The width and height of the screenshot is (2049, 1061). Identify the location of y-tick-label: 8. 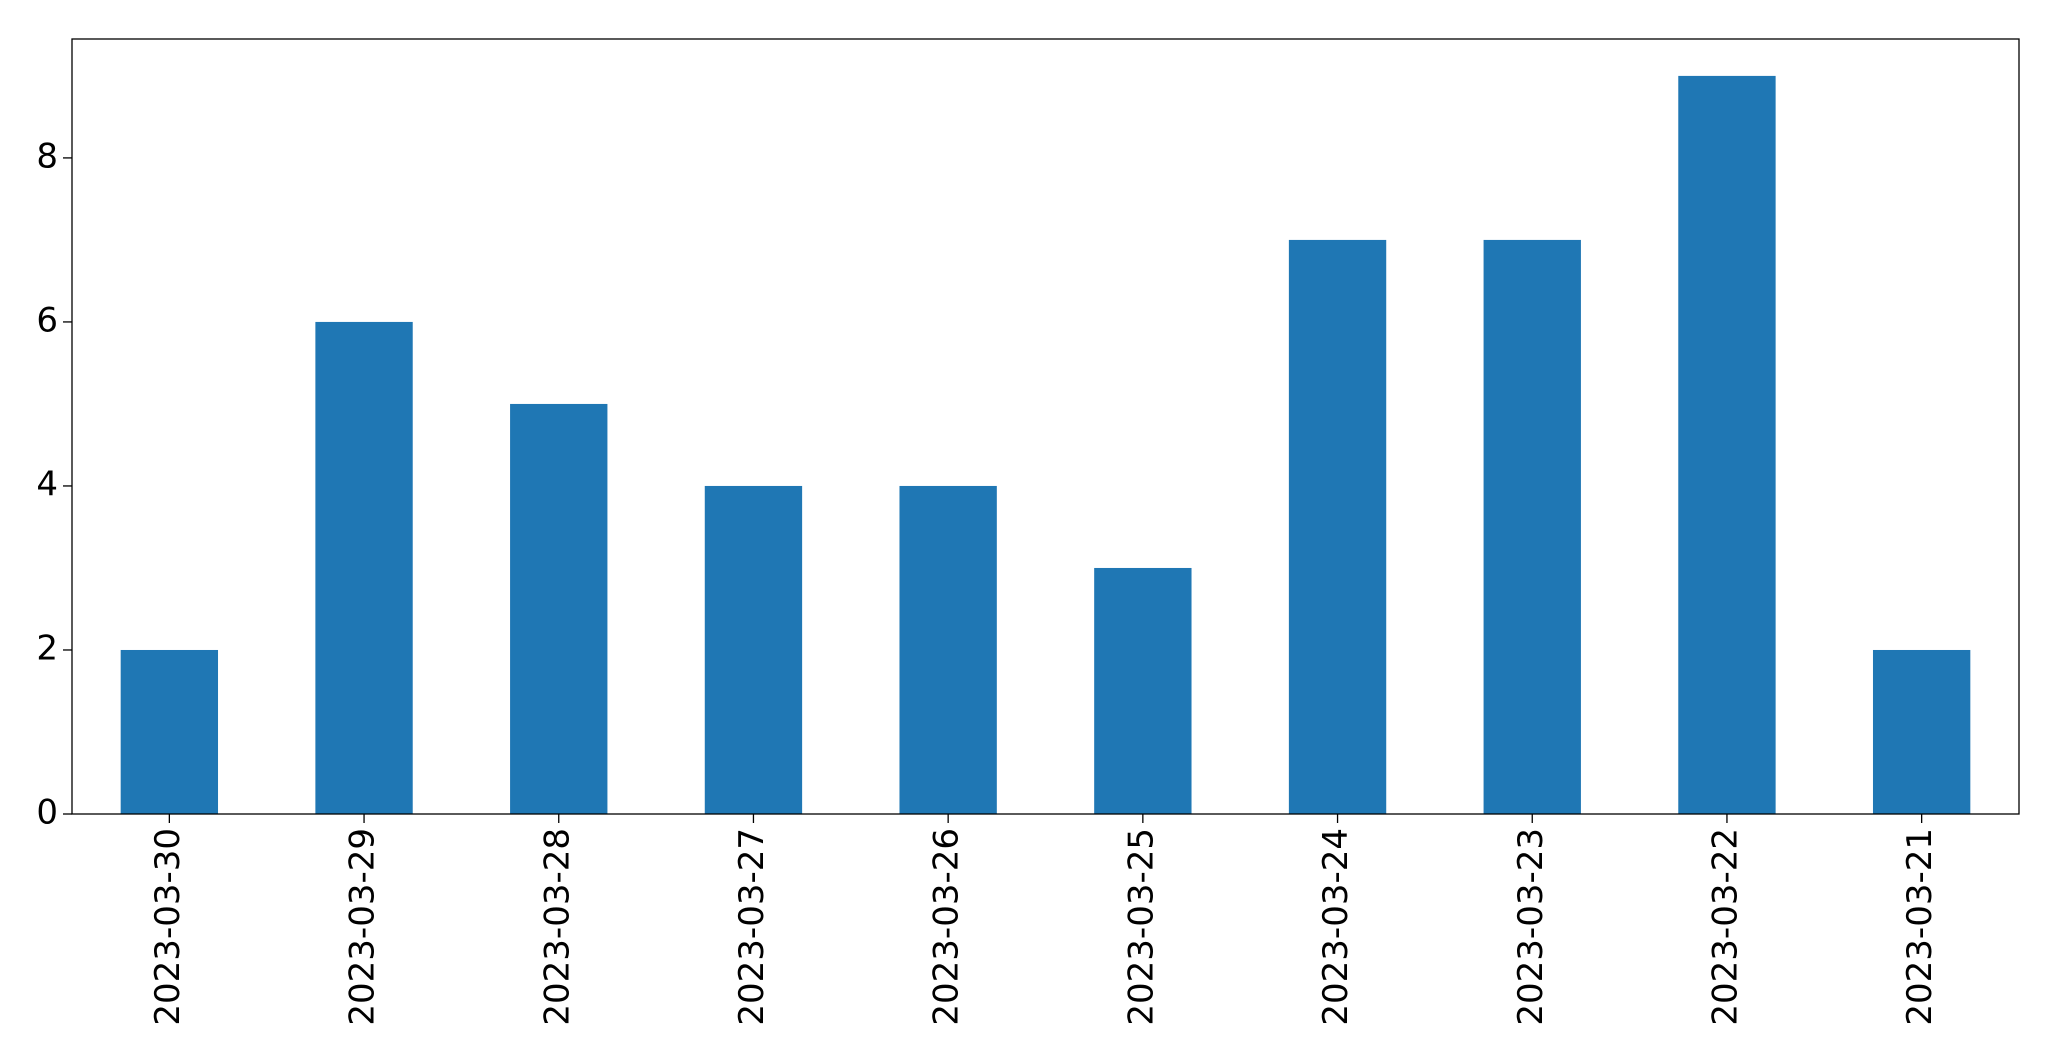
(47, 156).